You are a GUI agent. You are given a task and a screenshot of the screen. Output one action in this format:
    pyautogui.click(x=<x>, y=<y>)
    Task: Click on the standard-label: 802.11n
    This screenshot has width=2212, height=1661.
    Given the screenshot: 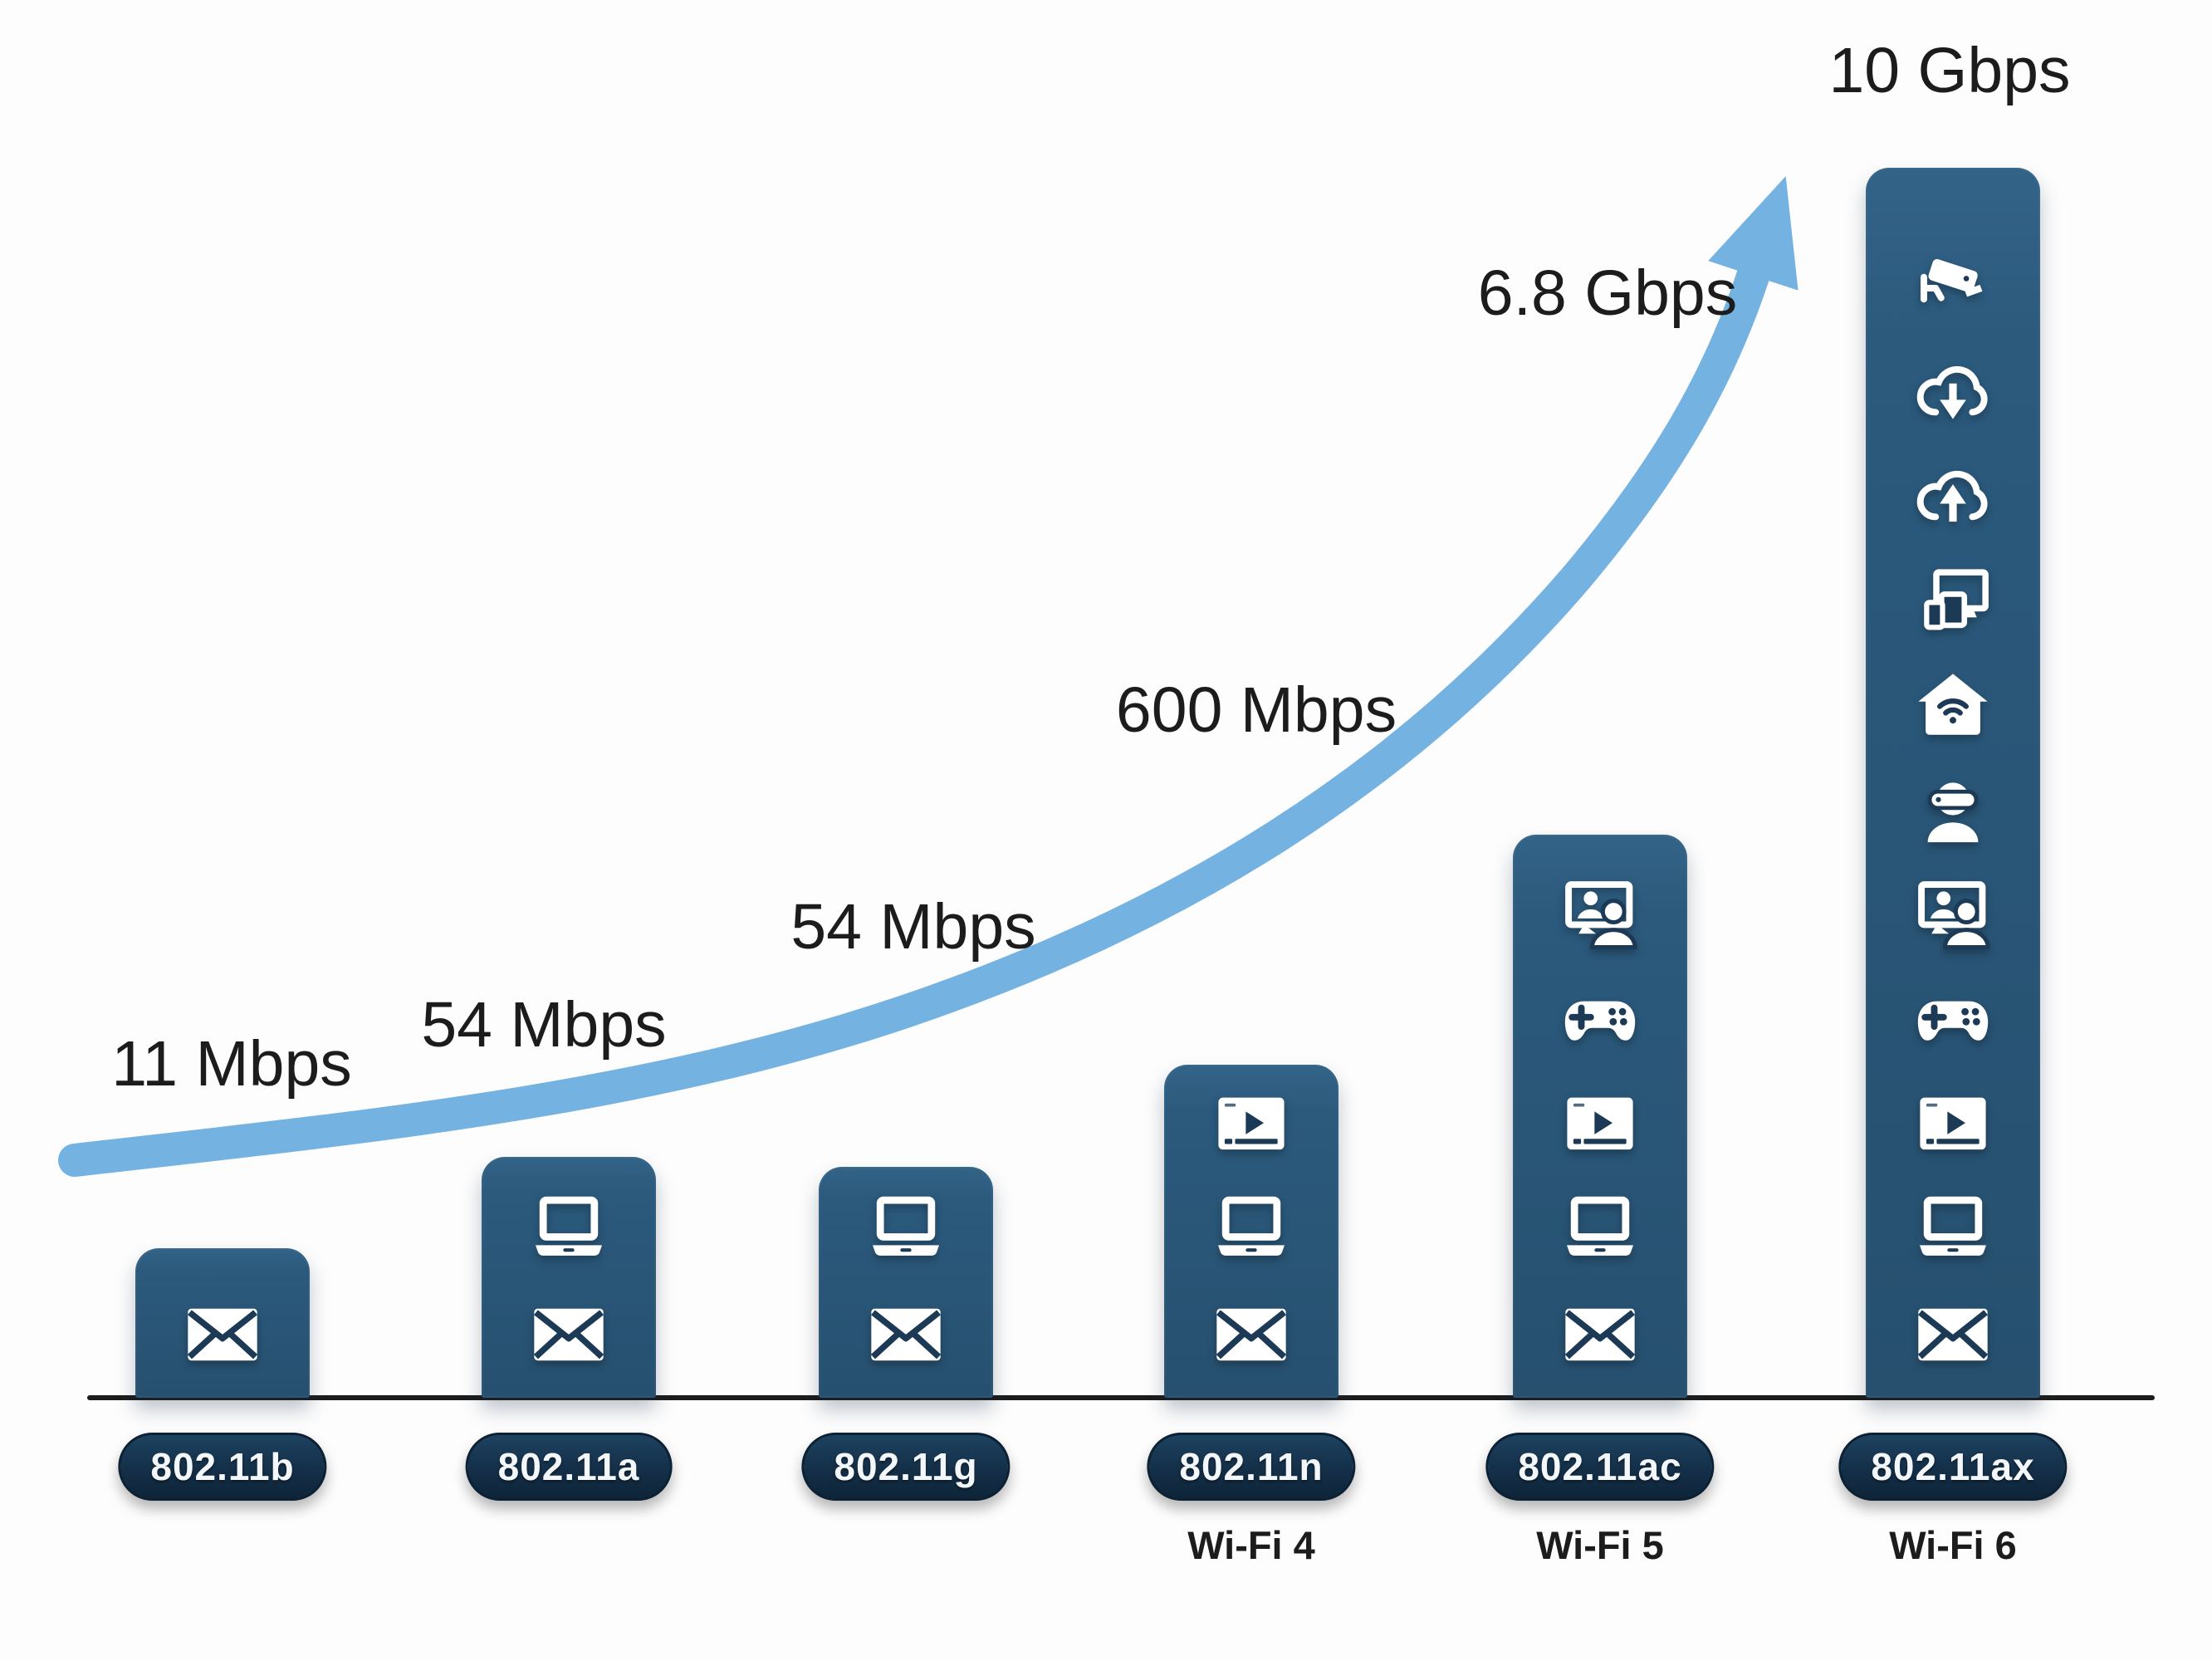 What is the action you would take?
    pyautogui.click(x=1251, y=1466)
    